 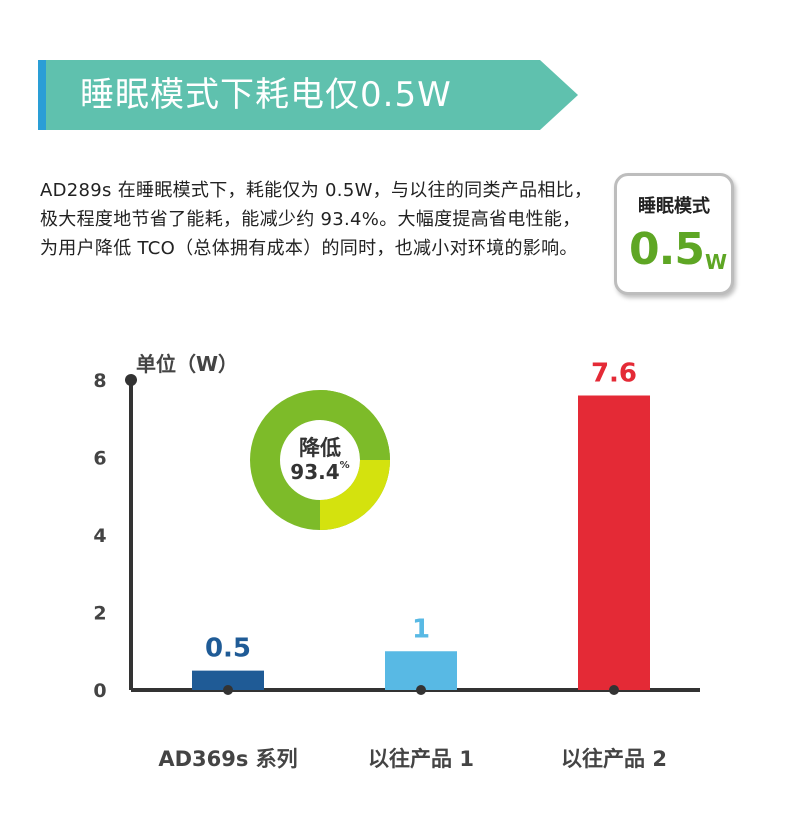 What do you see at coordinates (667, 249) in the screenshot?
I see `badge-value: 0.5` at bounding box center [667, 249].